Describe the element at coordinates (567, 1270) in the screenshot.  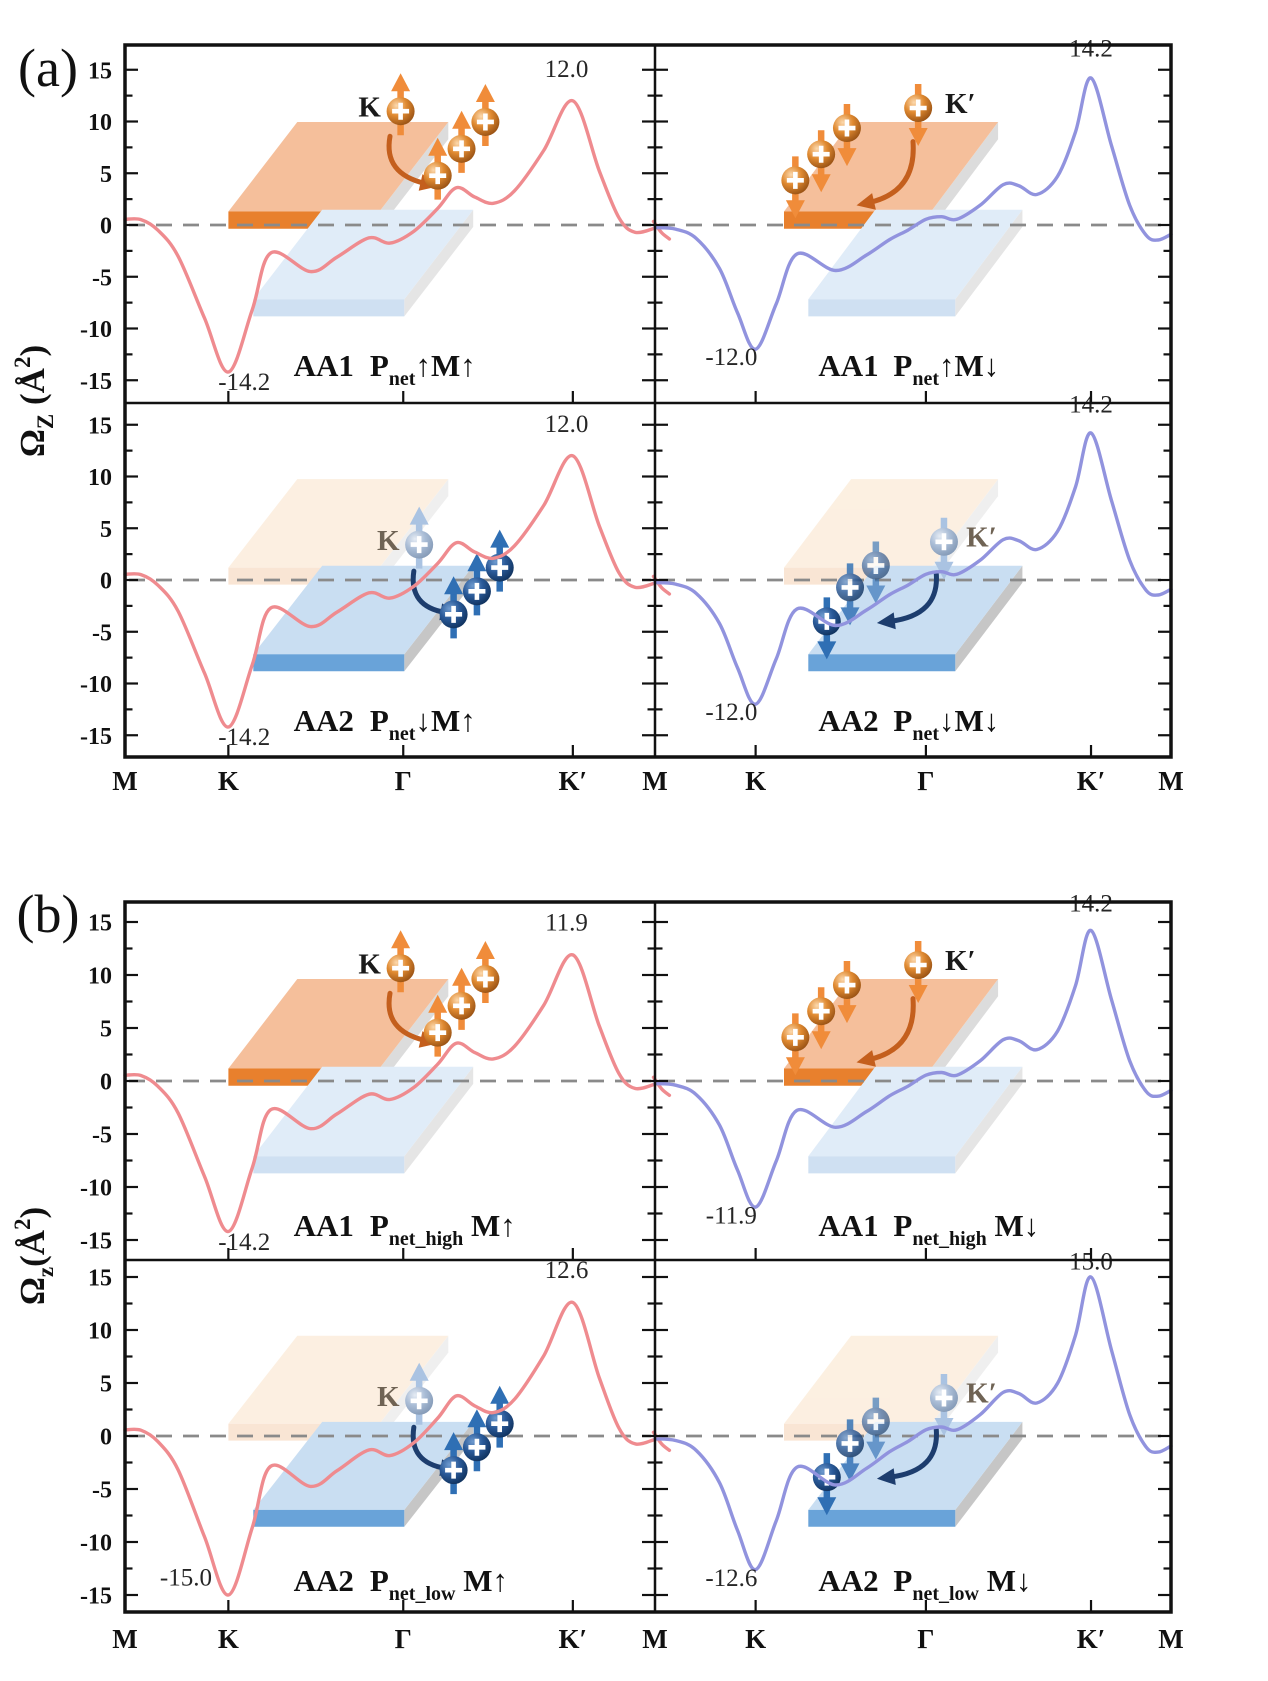
I see `peak-value-annotation: 12.6` at that location.